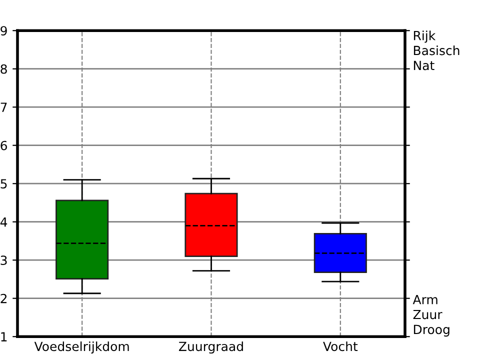  I want to click on y-tick-label: 9, so click(3, 31).